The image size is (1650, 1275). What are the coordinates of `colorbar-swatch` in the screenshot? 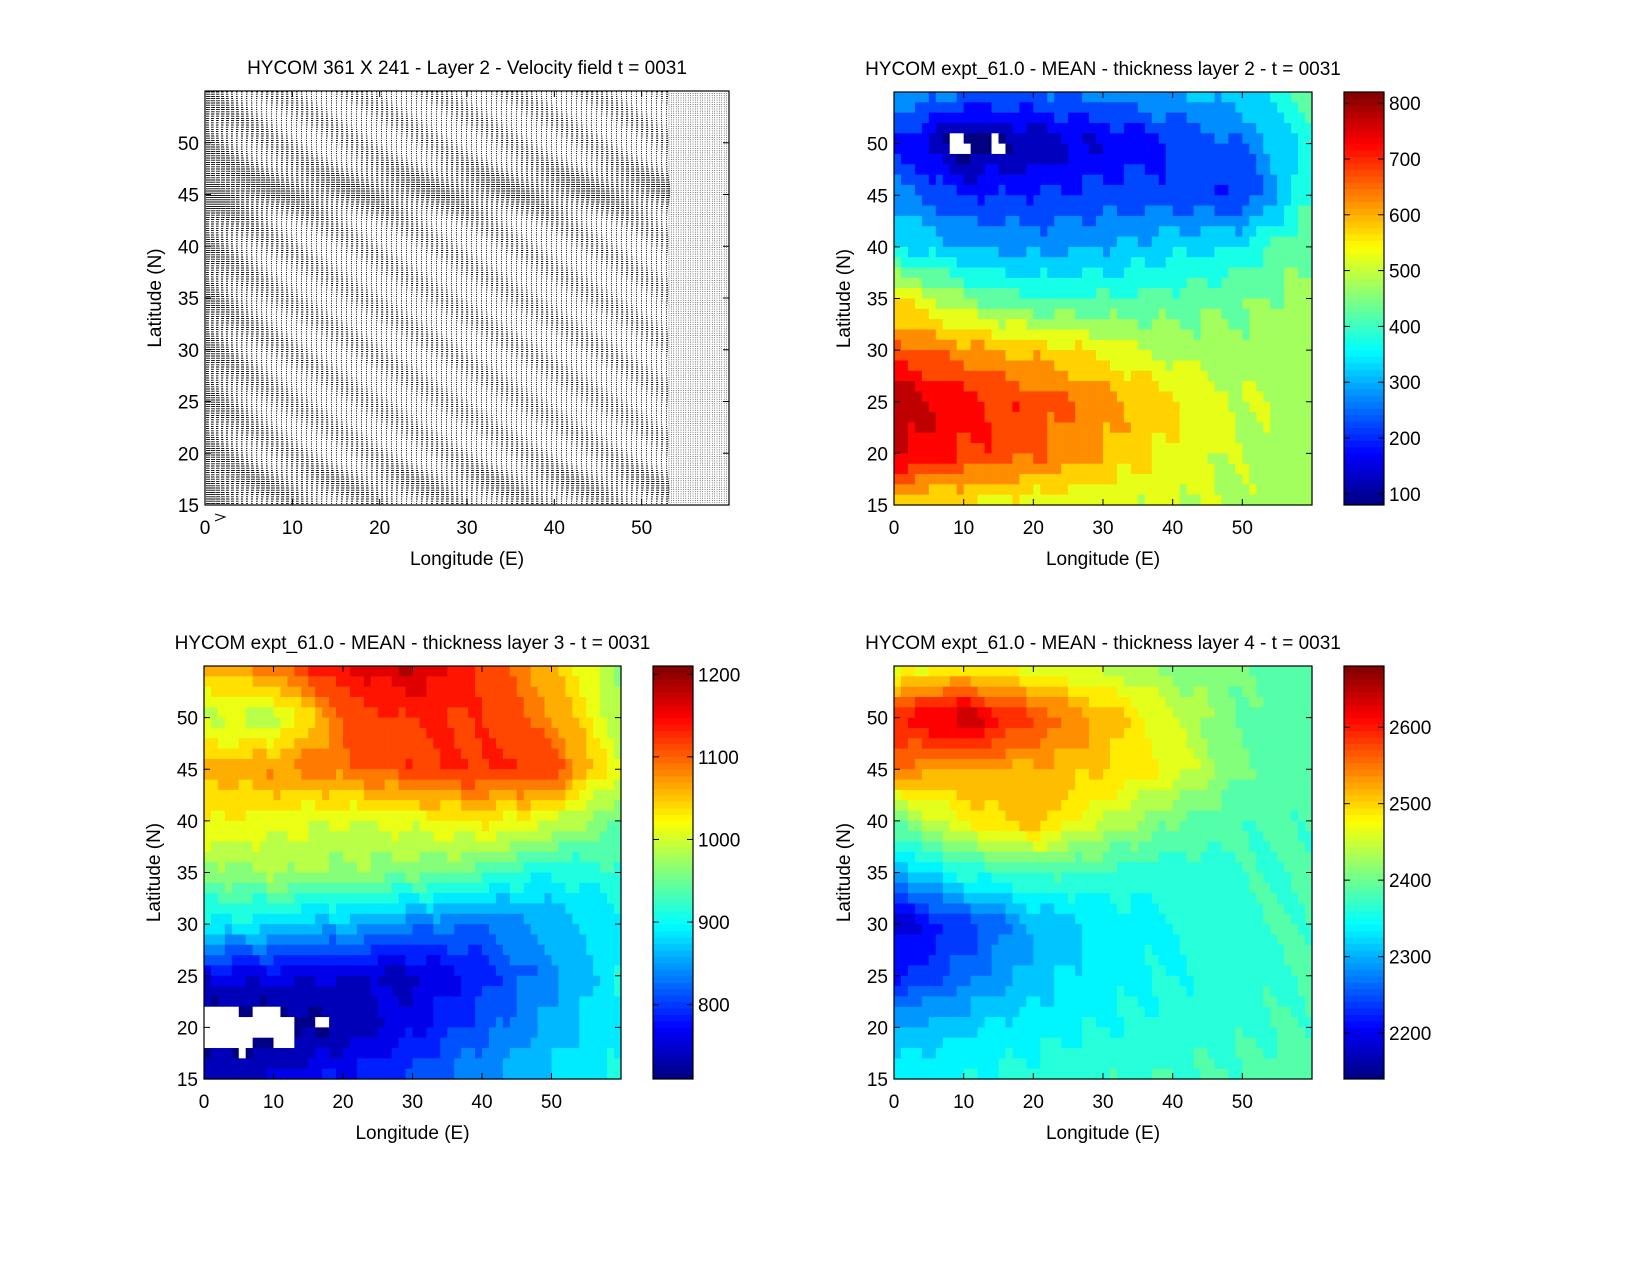 It's located at (1364, 237).